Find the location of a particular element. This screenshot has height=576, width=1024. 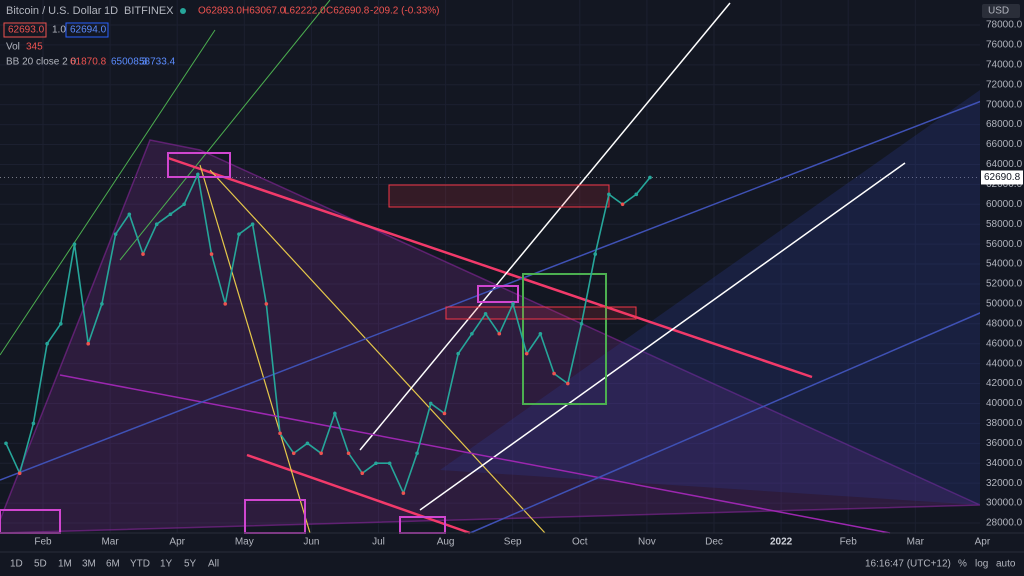

bb-name: BB 20 close 2 0 is located at coordinates (41, 62).